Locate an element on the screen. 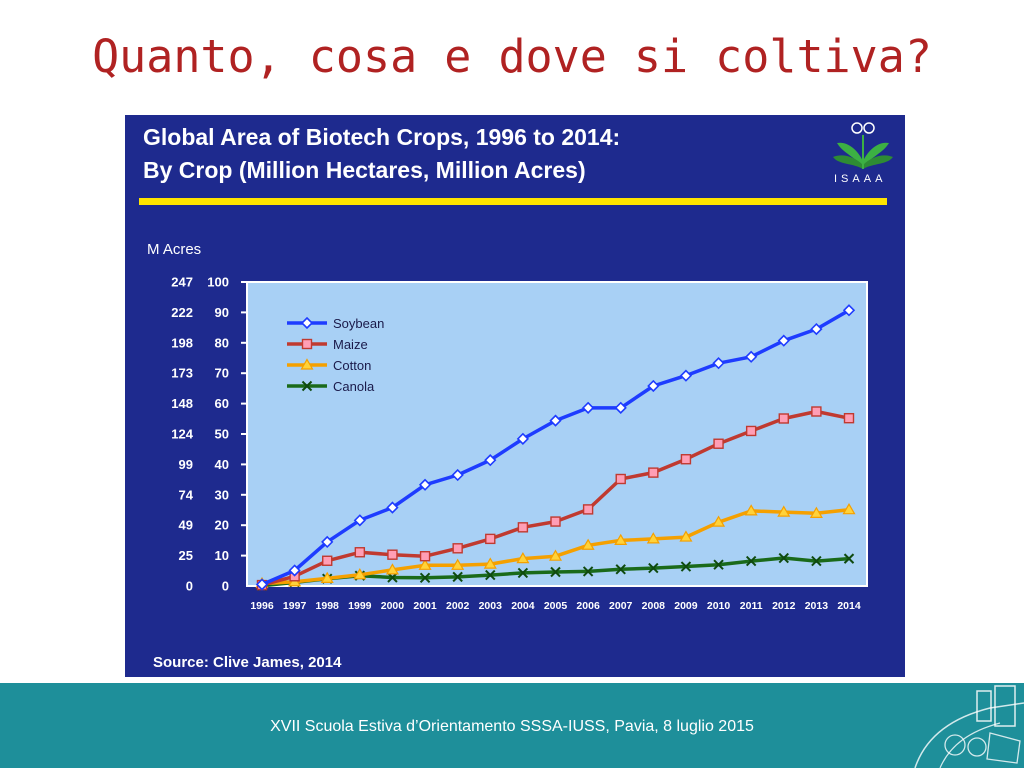 Image resolution: width=1024 pixels, height=768 pixels. legend-item-maize: Maize is located at coordinates (327, 344).